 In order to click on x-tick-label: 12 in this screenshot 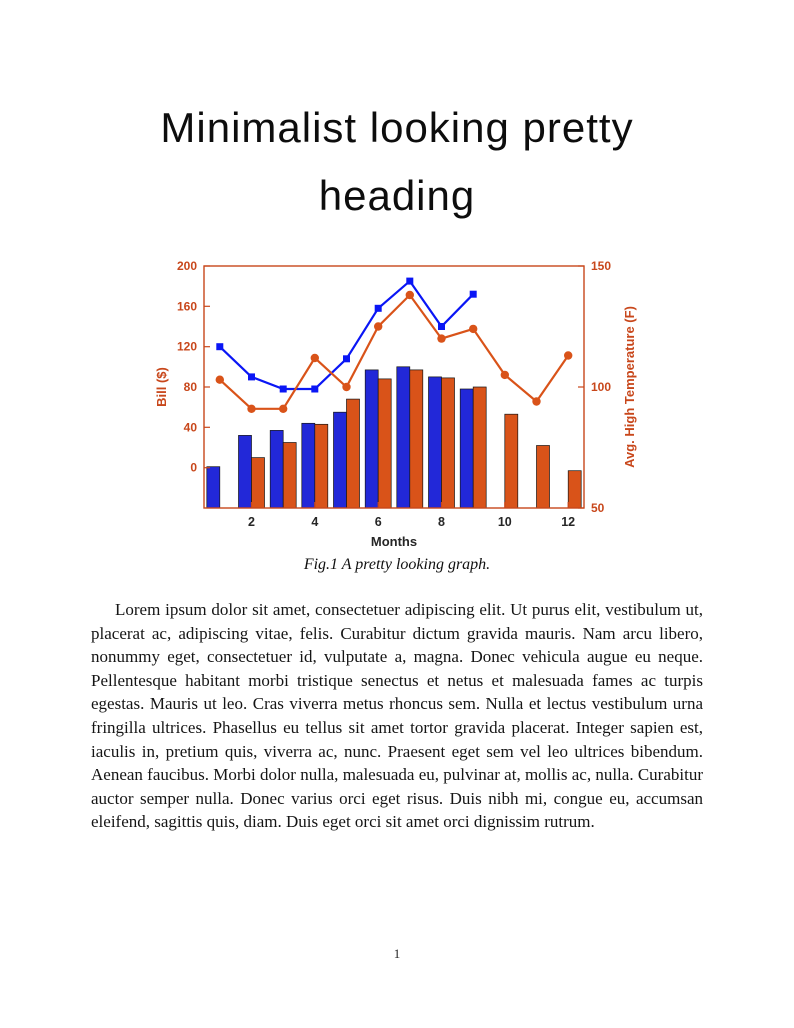, I will do `click(568, 522)`.